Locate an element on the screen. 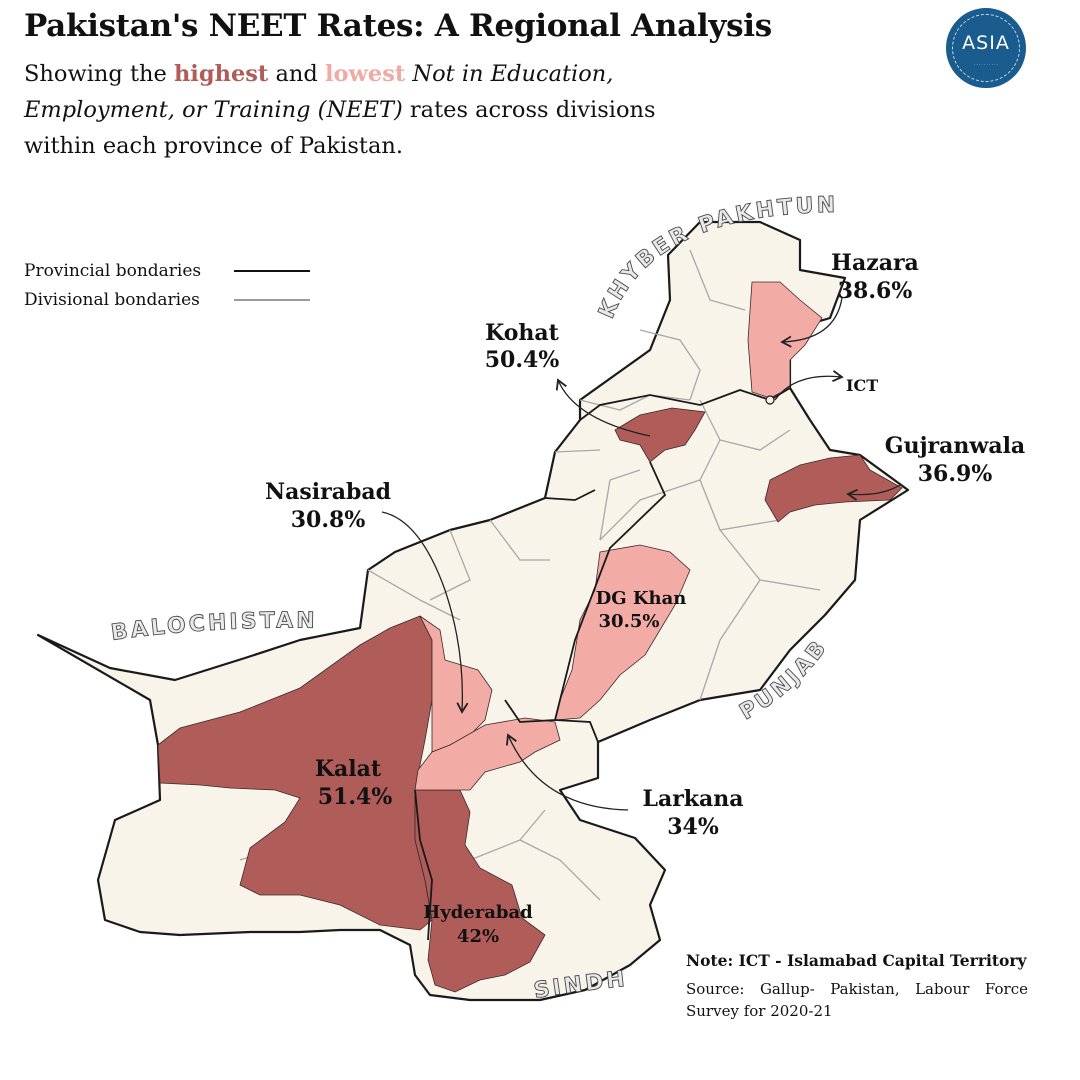 The width and height of the screenshot is (1080, 1080). kohat-division is located at coordinates (660, 435).